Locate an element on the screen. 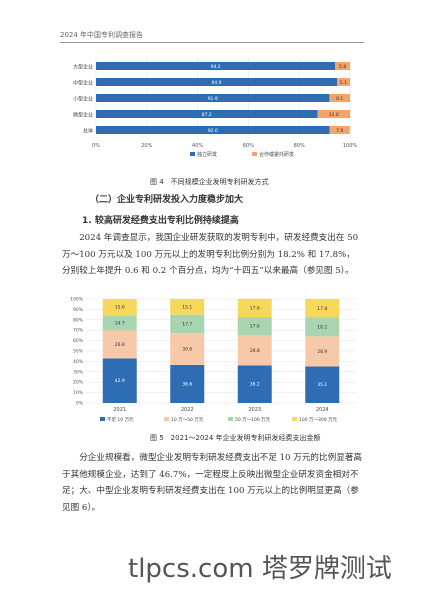  figure5-data-label: 28.9 is located at coordinates (322, 352).